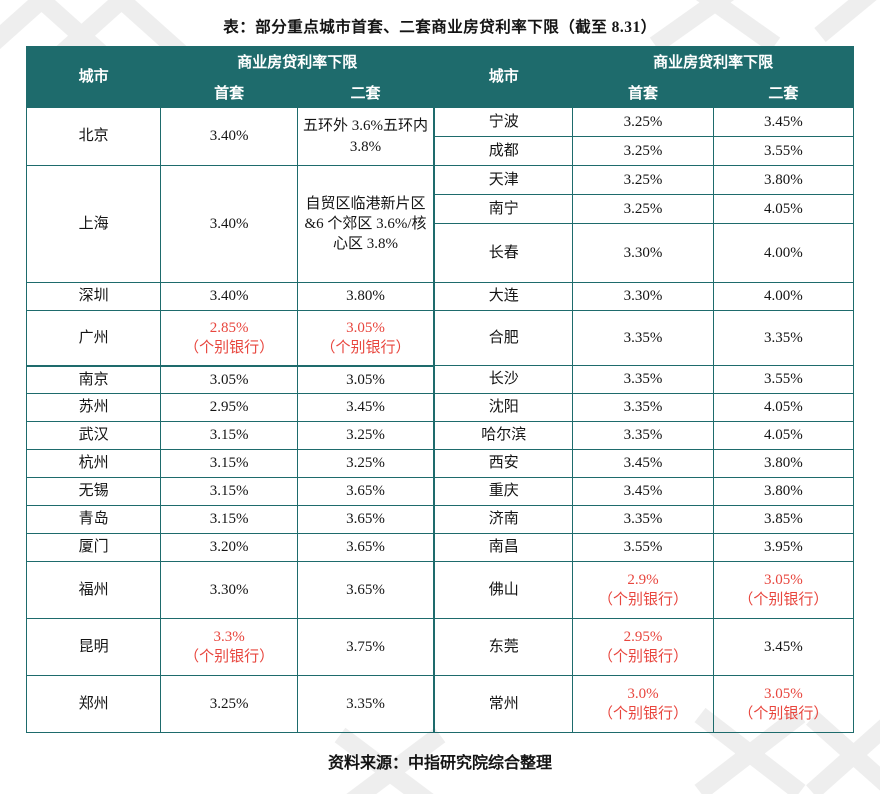 The height and width of the screenshot is (794, 880). What do you see at coordinates (504, 379) in the screenshot?
I see `city-cell: 长沙` at bounding box center [504, 379].